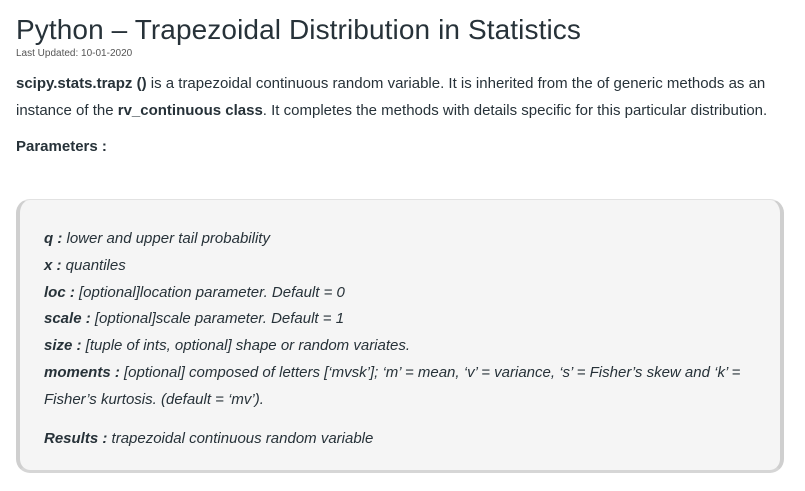  What do you see at coordinates (53, 238) in the screenshot?
I see `param-name: q :` at bounding box center [53, 238].